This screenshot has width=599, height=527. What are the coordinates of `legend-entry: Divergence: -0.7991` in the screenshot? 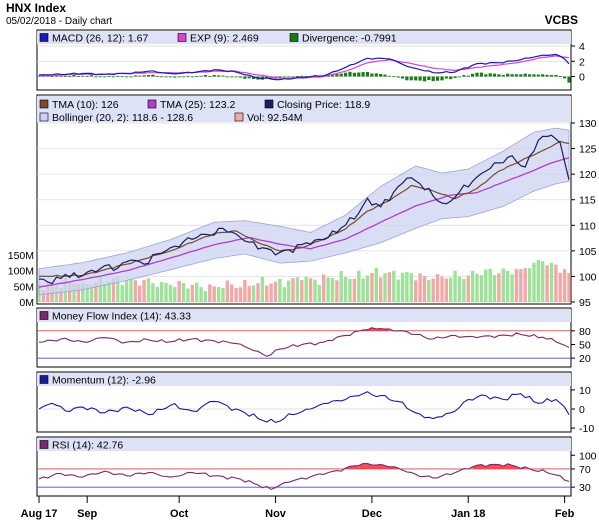 It's located at (349, 39).